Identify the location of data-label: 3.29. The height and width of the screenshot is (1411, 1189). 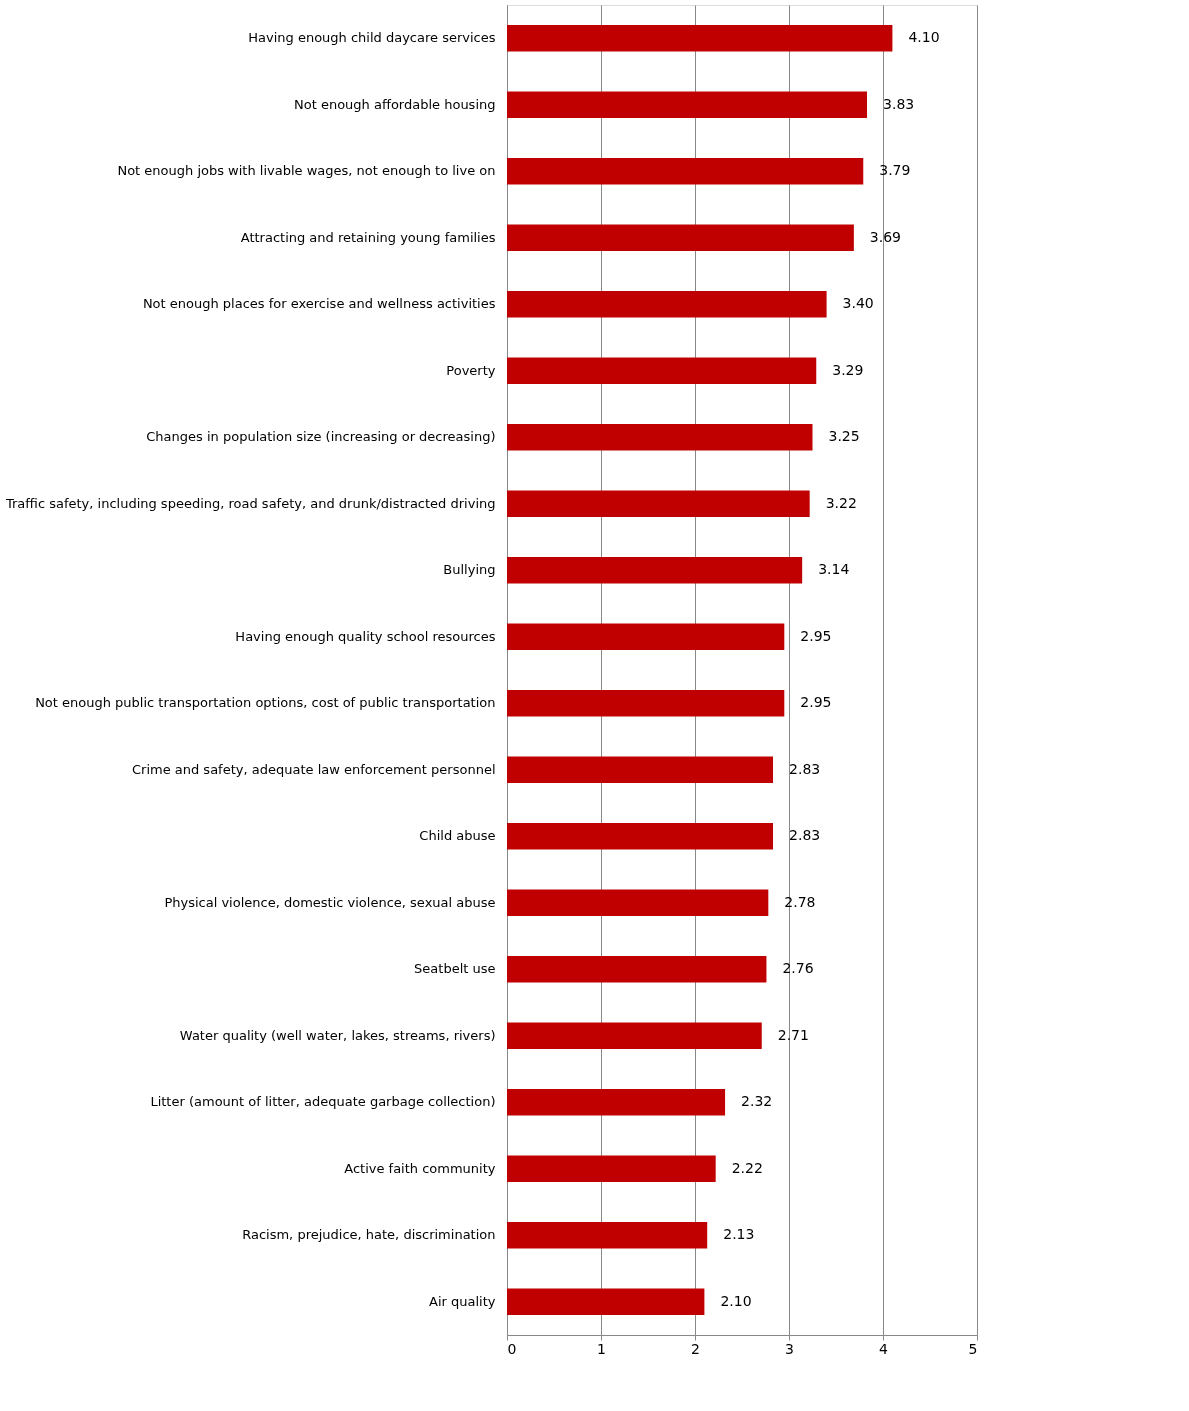
(848, 369).